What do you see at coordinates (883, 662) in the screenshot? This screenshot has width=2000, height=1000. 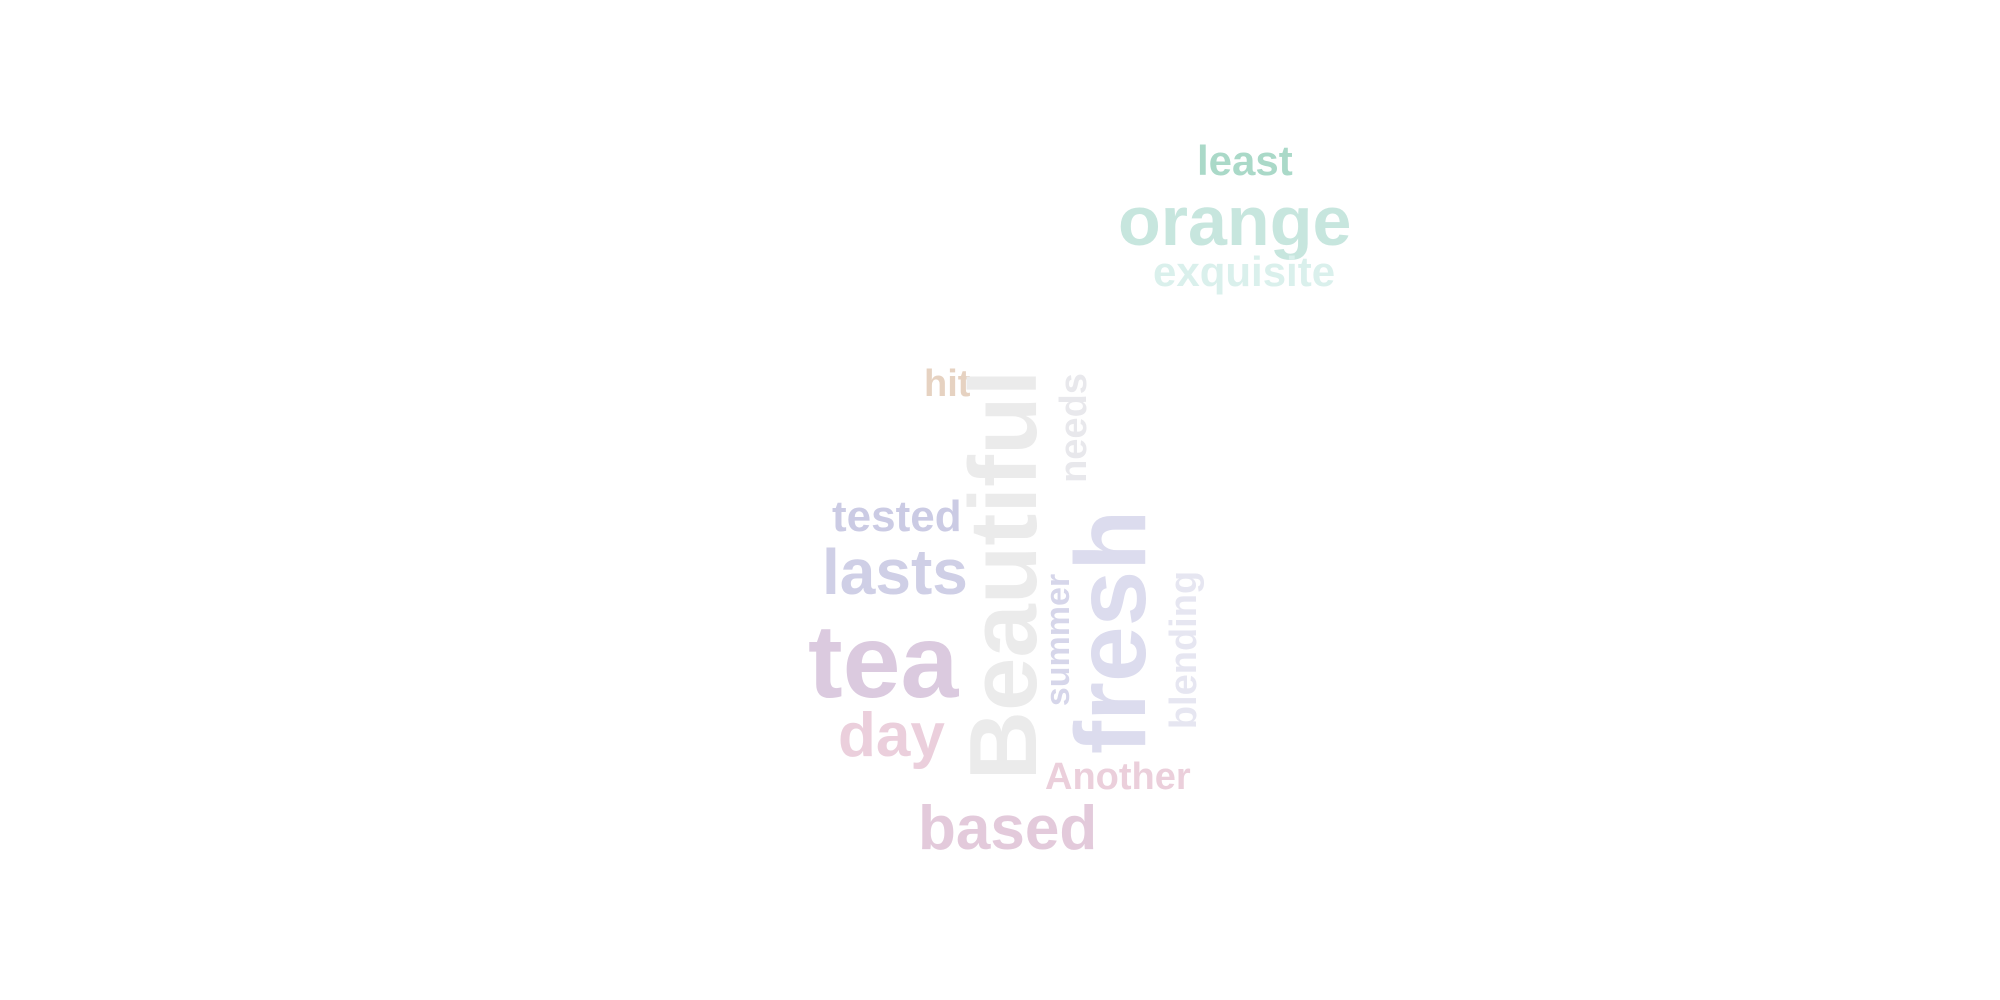 I see `word-tea: tea` at bounding box center [883, 662].